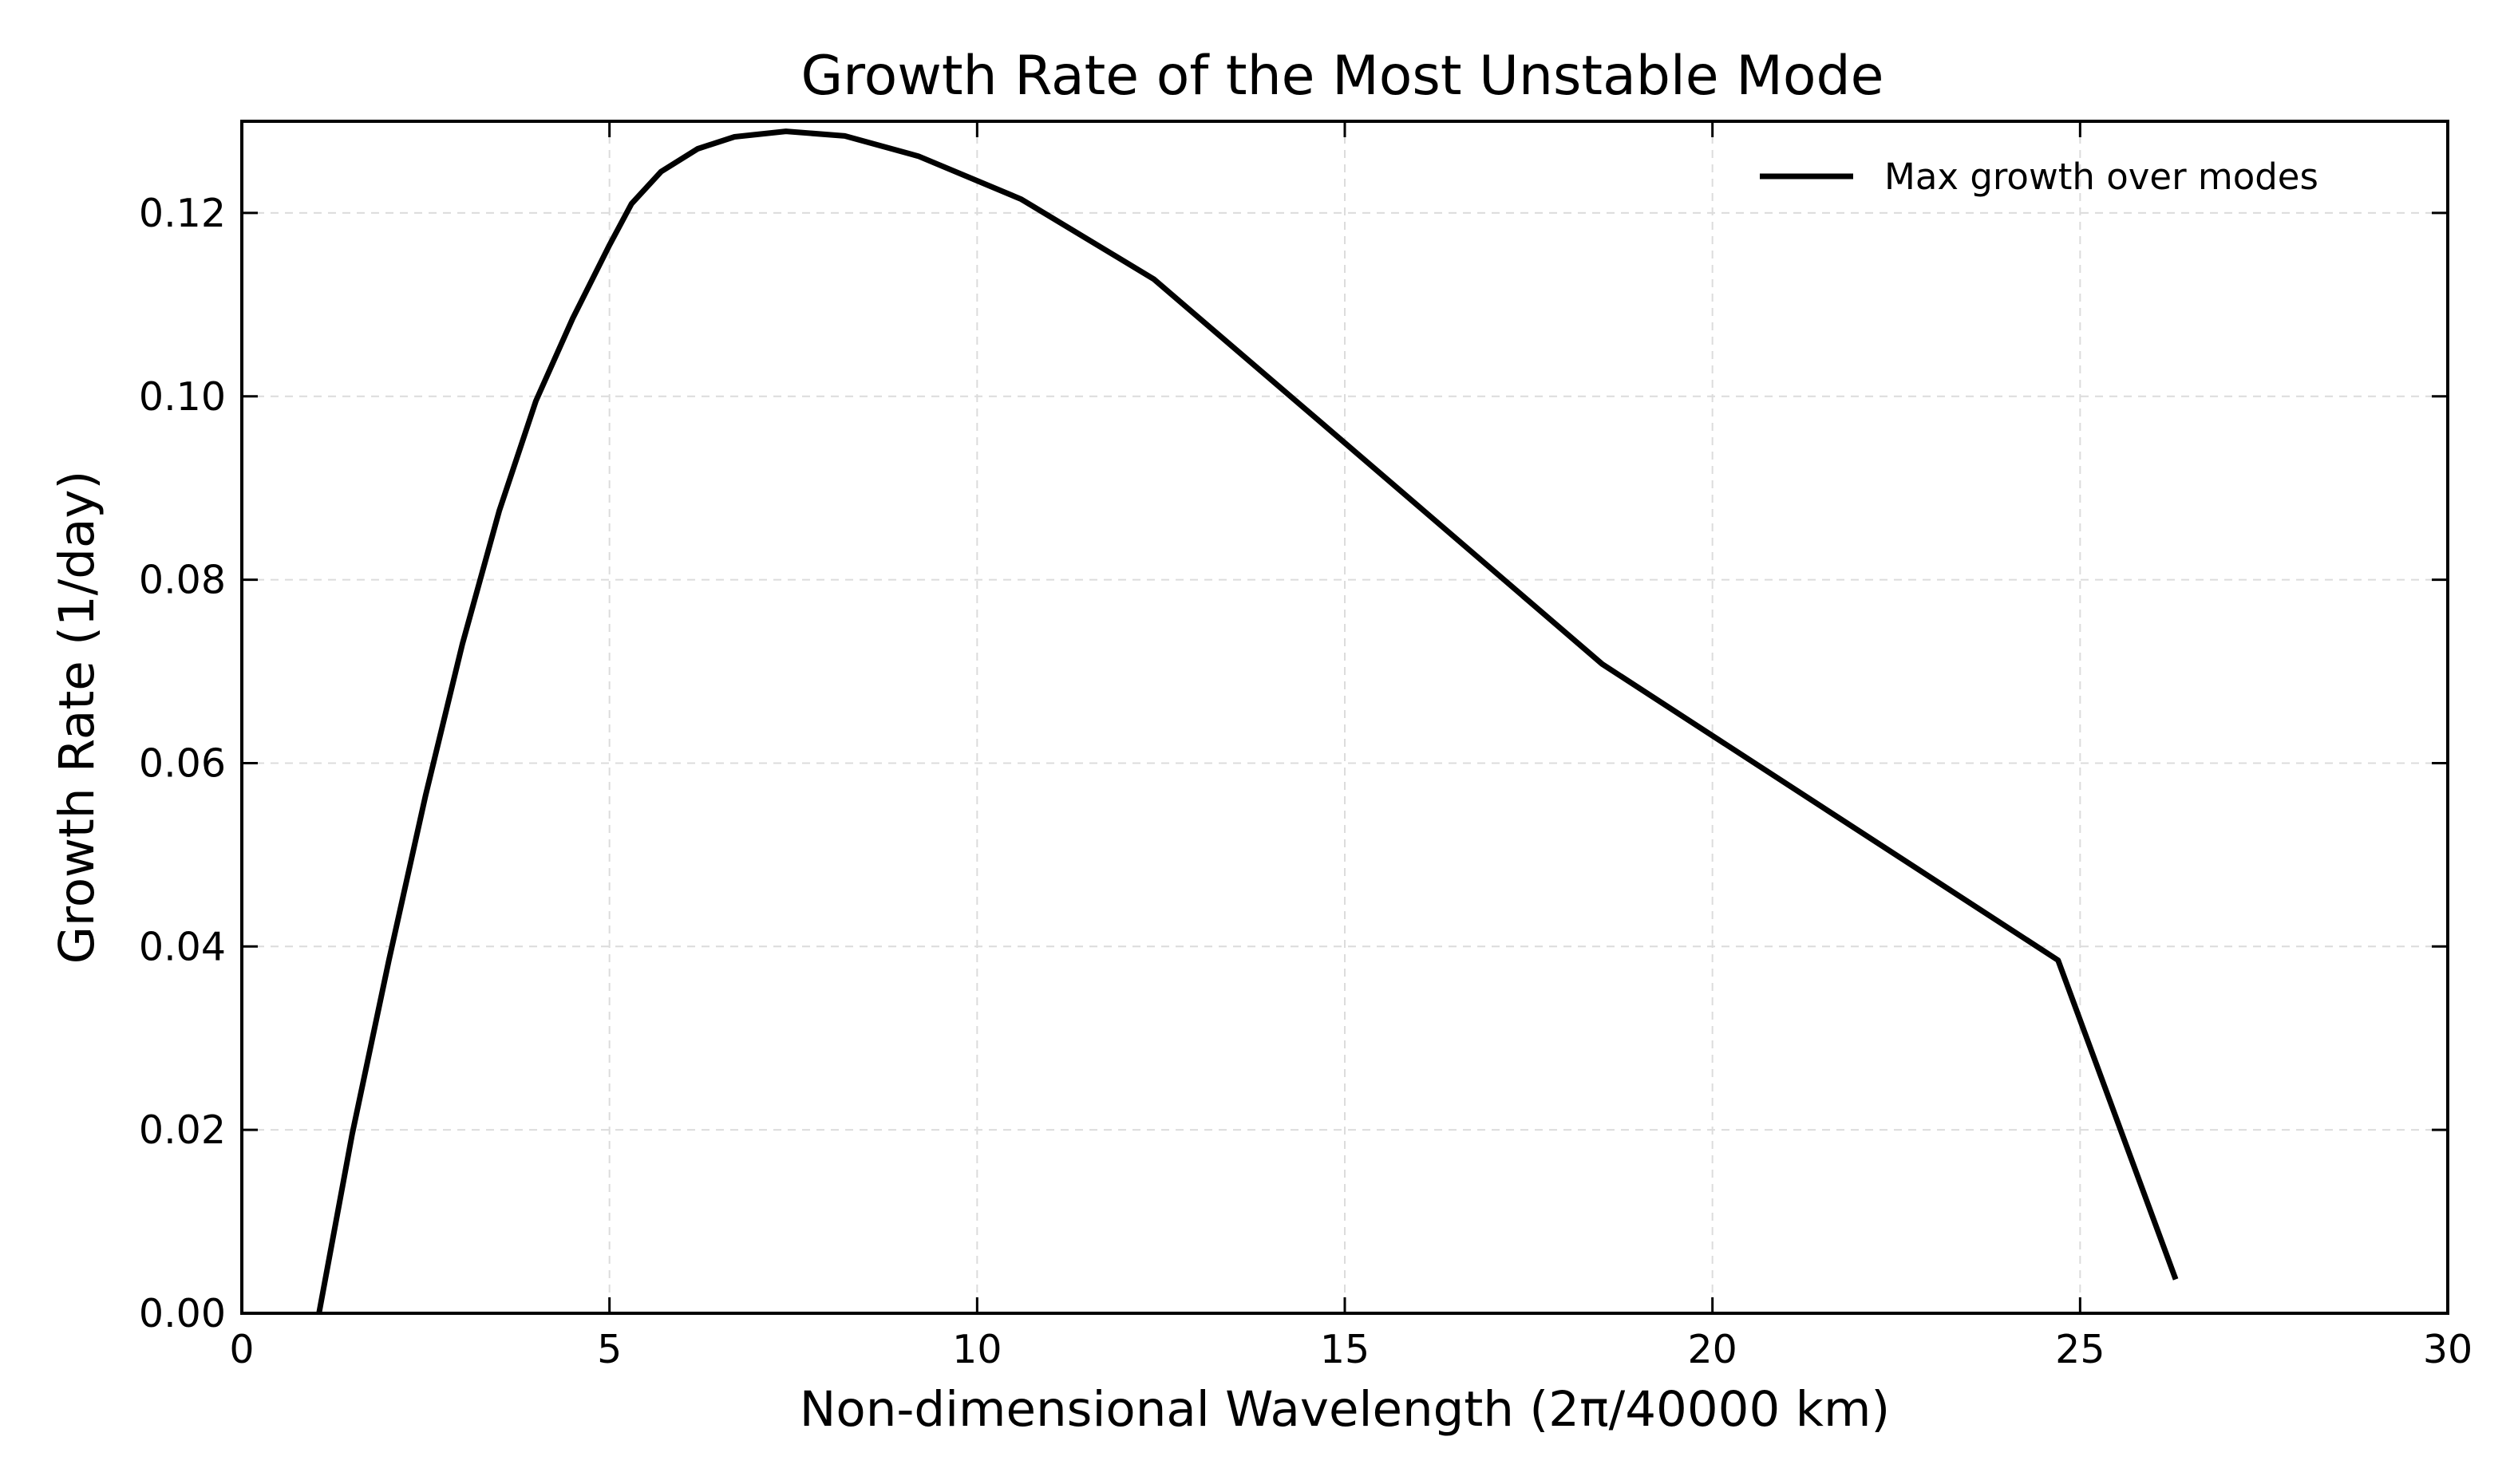 The width and height of the screenshot is (2514, 1484). What do you see at coordinates (1342, 76) in the screenshot?
I see `chart-title: Growth Rate of the Most Unstable Mode` at bounding box center [1342, 76].